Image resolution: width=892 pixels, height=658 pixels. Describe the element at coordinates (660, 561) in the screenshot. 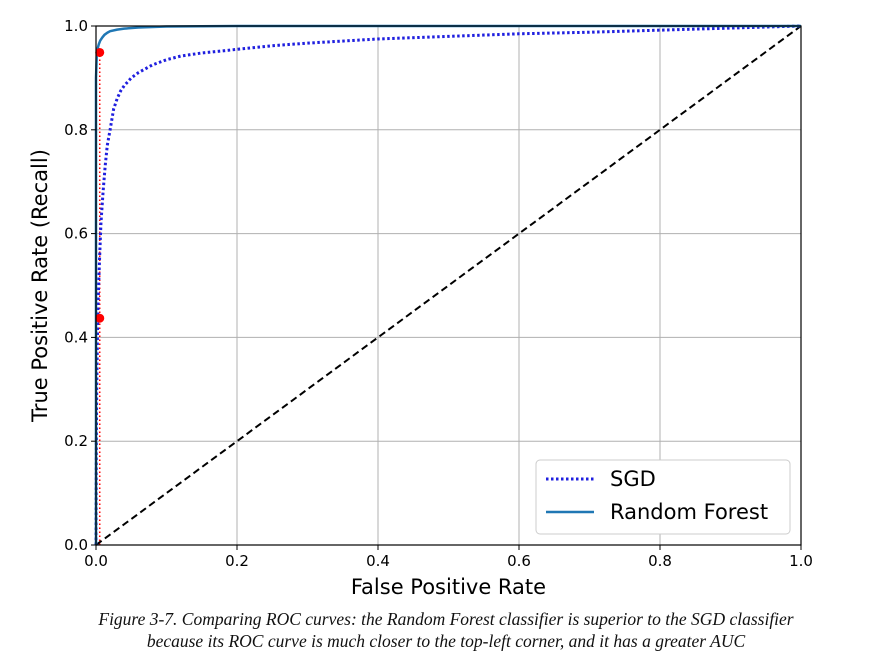

I see `x-tick-label: 0.8` at that location.